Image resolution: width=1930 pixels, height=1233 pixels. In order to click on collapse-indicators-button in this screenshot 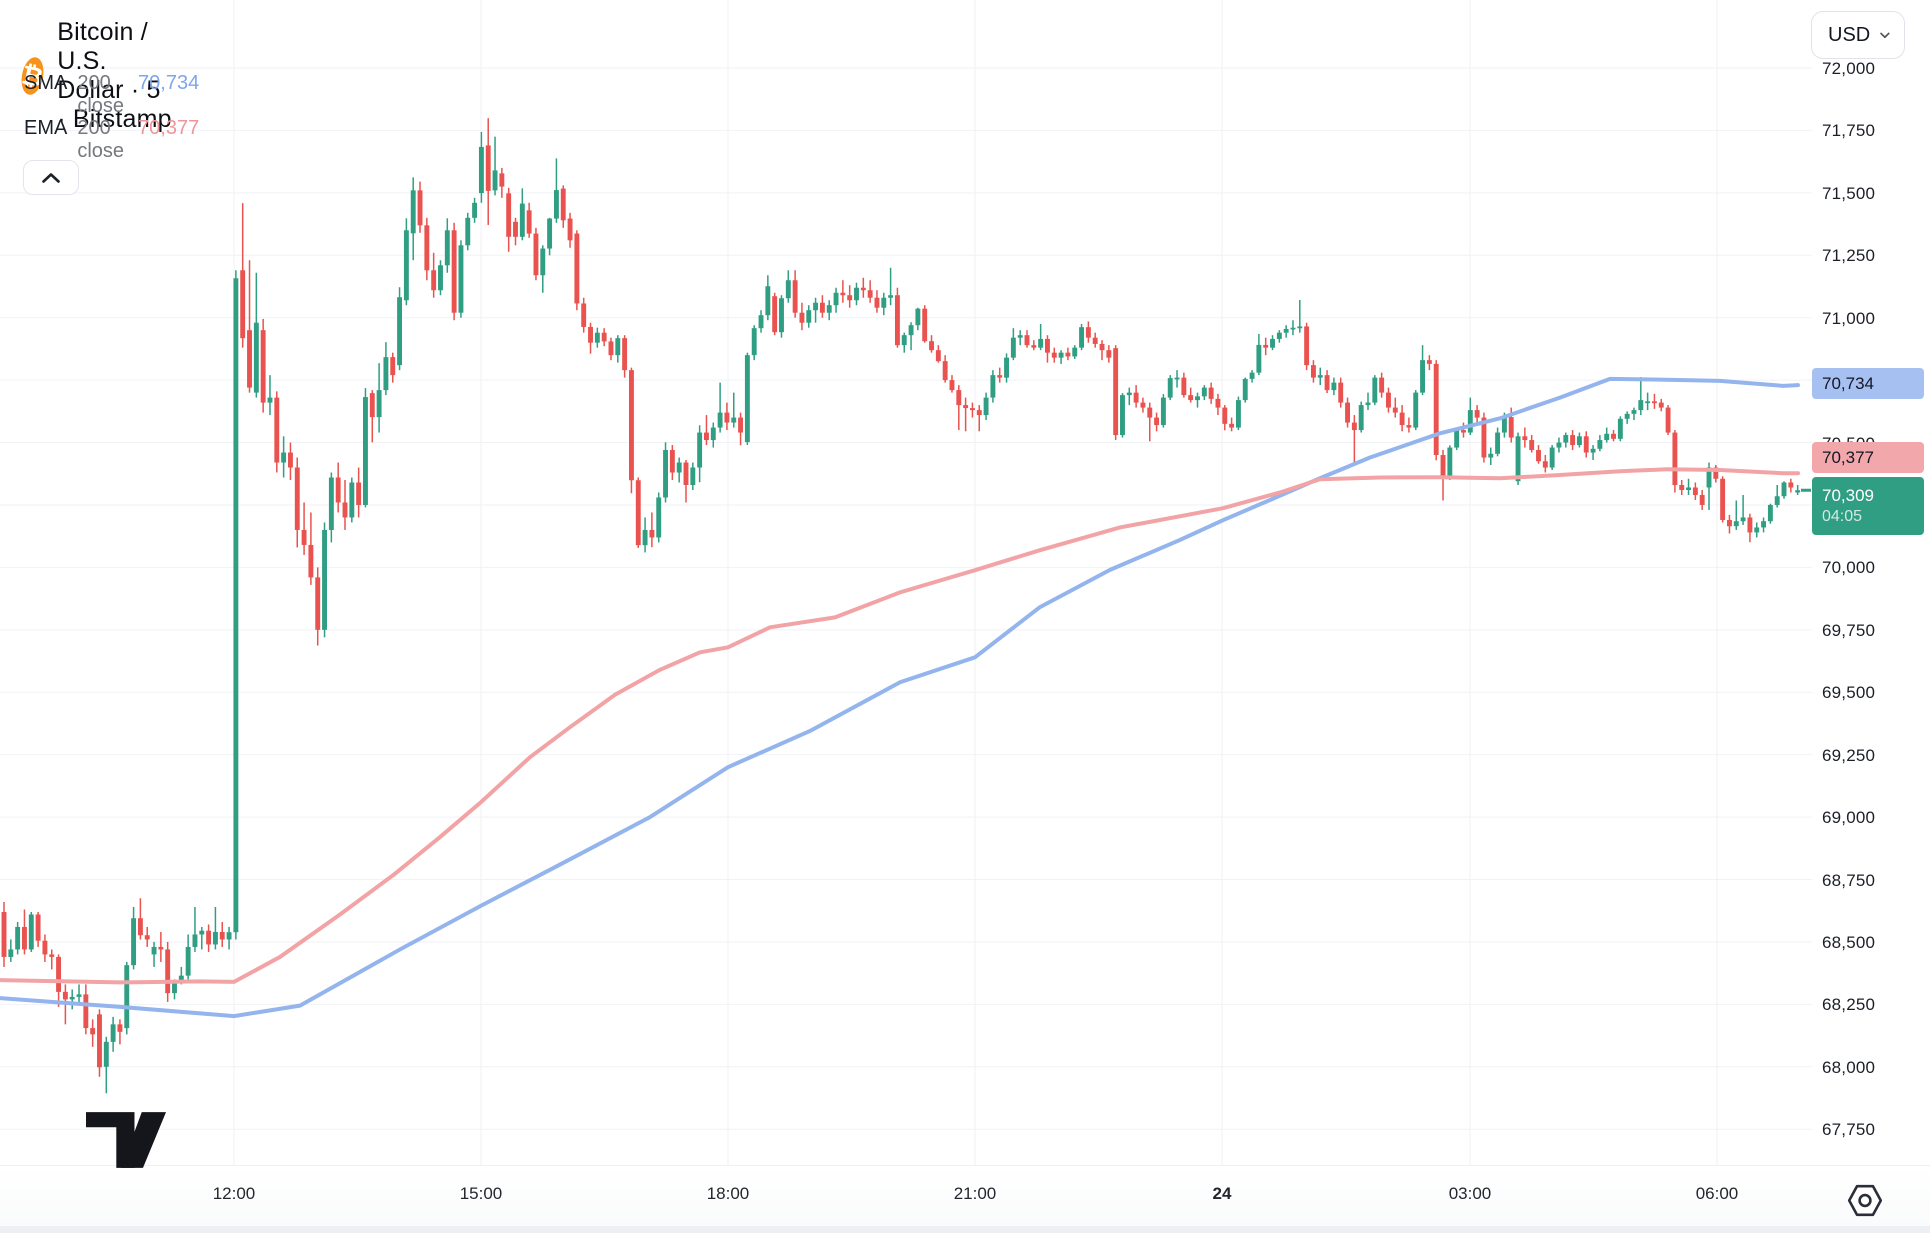, I will do `click(51, 177)`.